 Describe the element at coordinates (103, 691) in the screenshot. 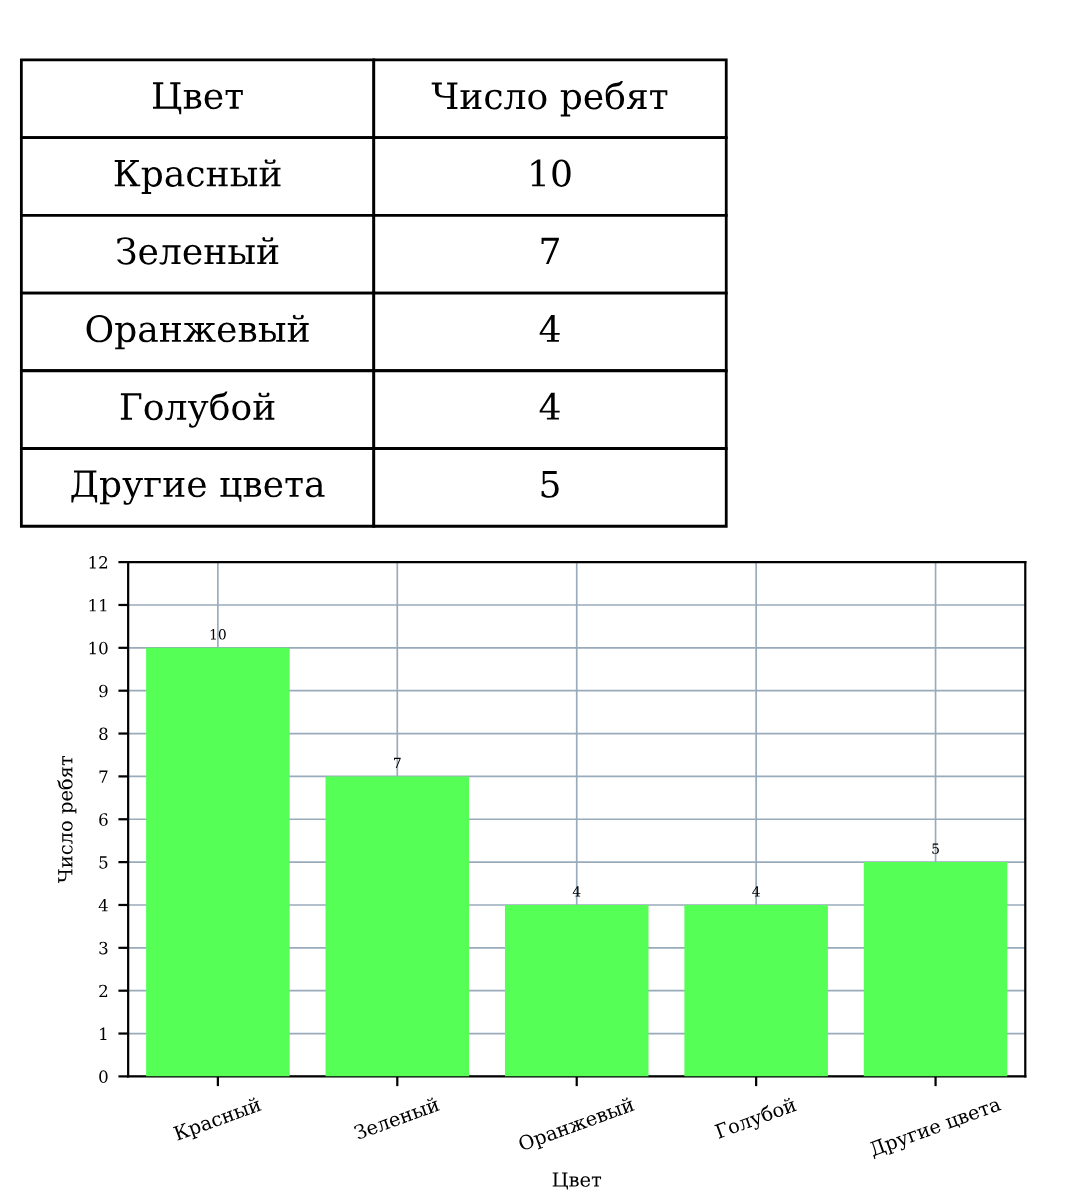

I see `y-tick-label: 9` at that location.